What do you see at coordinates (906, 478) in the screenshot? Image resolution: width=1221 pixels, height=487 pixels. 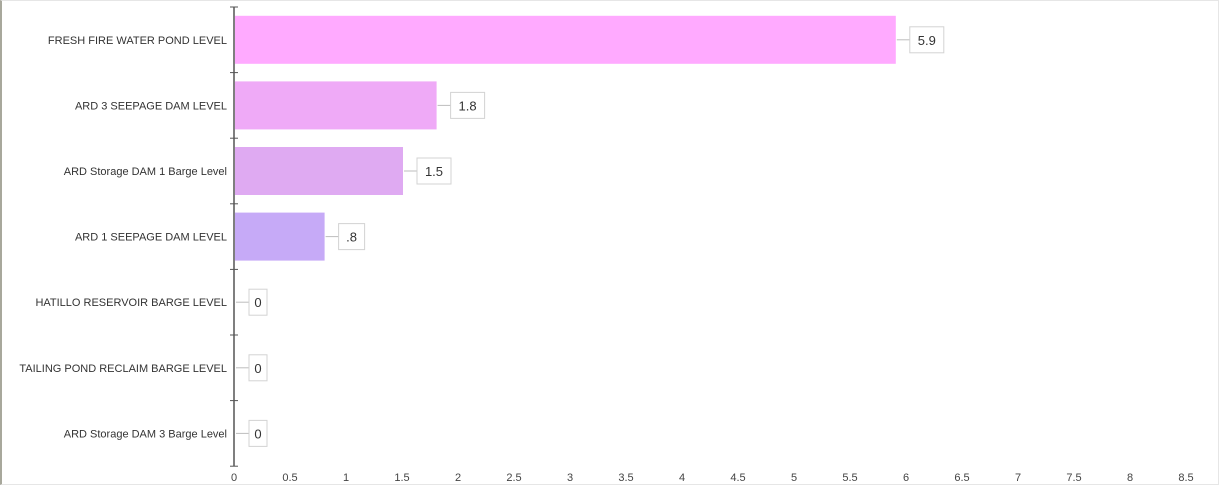 I see `x-tick-label: 6` at bounding box center [906, 478].